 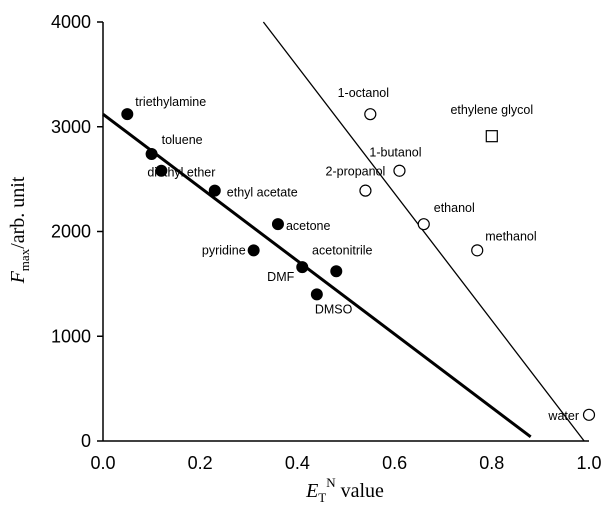 I want to click on point-label: DMSO, so click(x=334, y=309).